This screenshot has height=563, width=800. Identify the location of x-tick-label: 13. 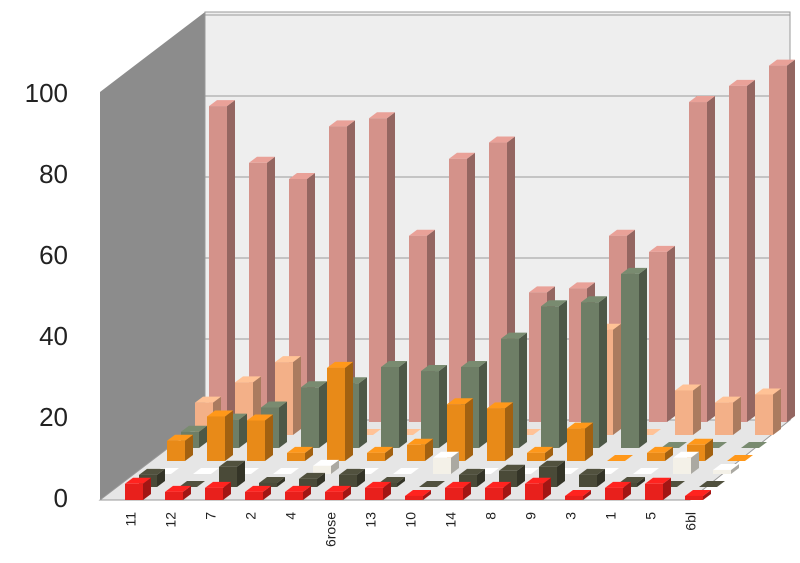
(371, 520).